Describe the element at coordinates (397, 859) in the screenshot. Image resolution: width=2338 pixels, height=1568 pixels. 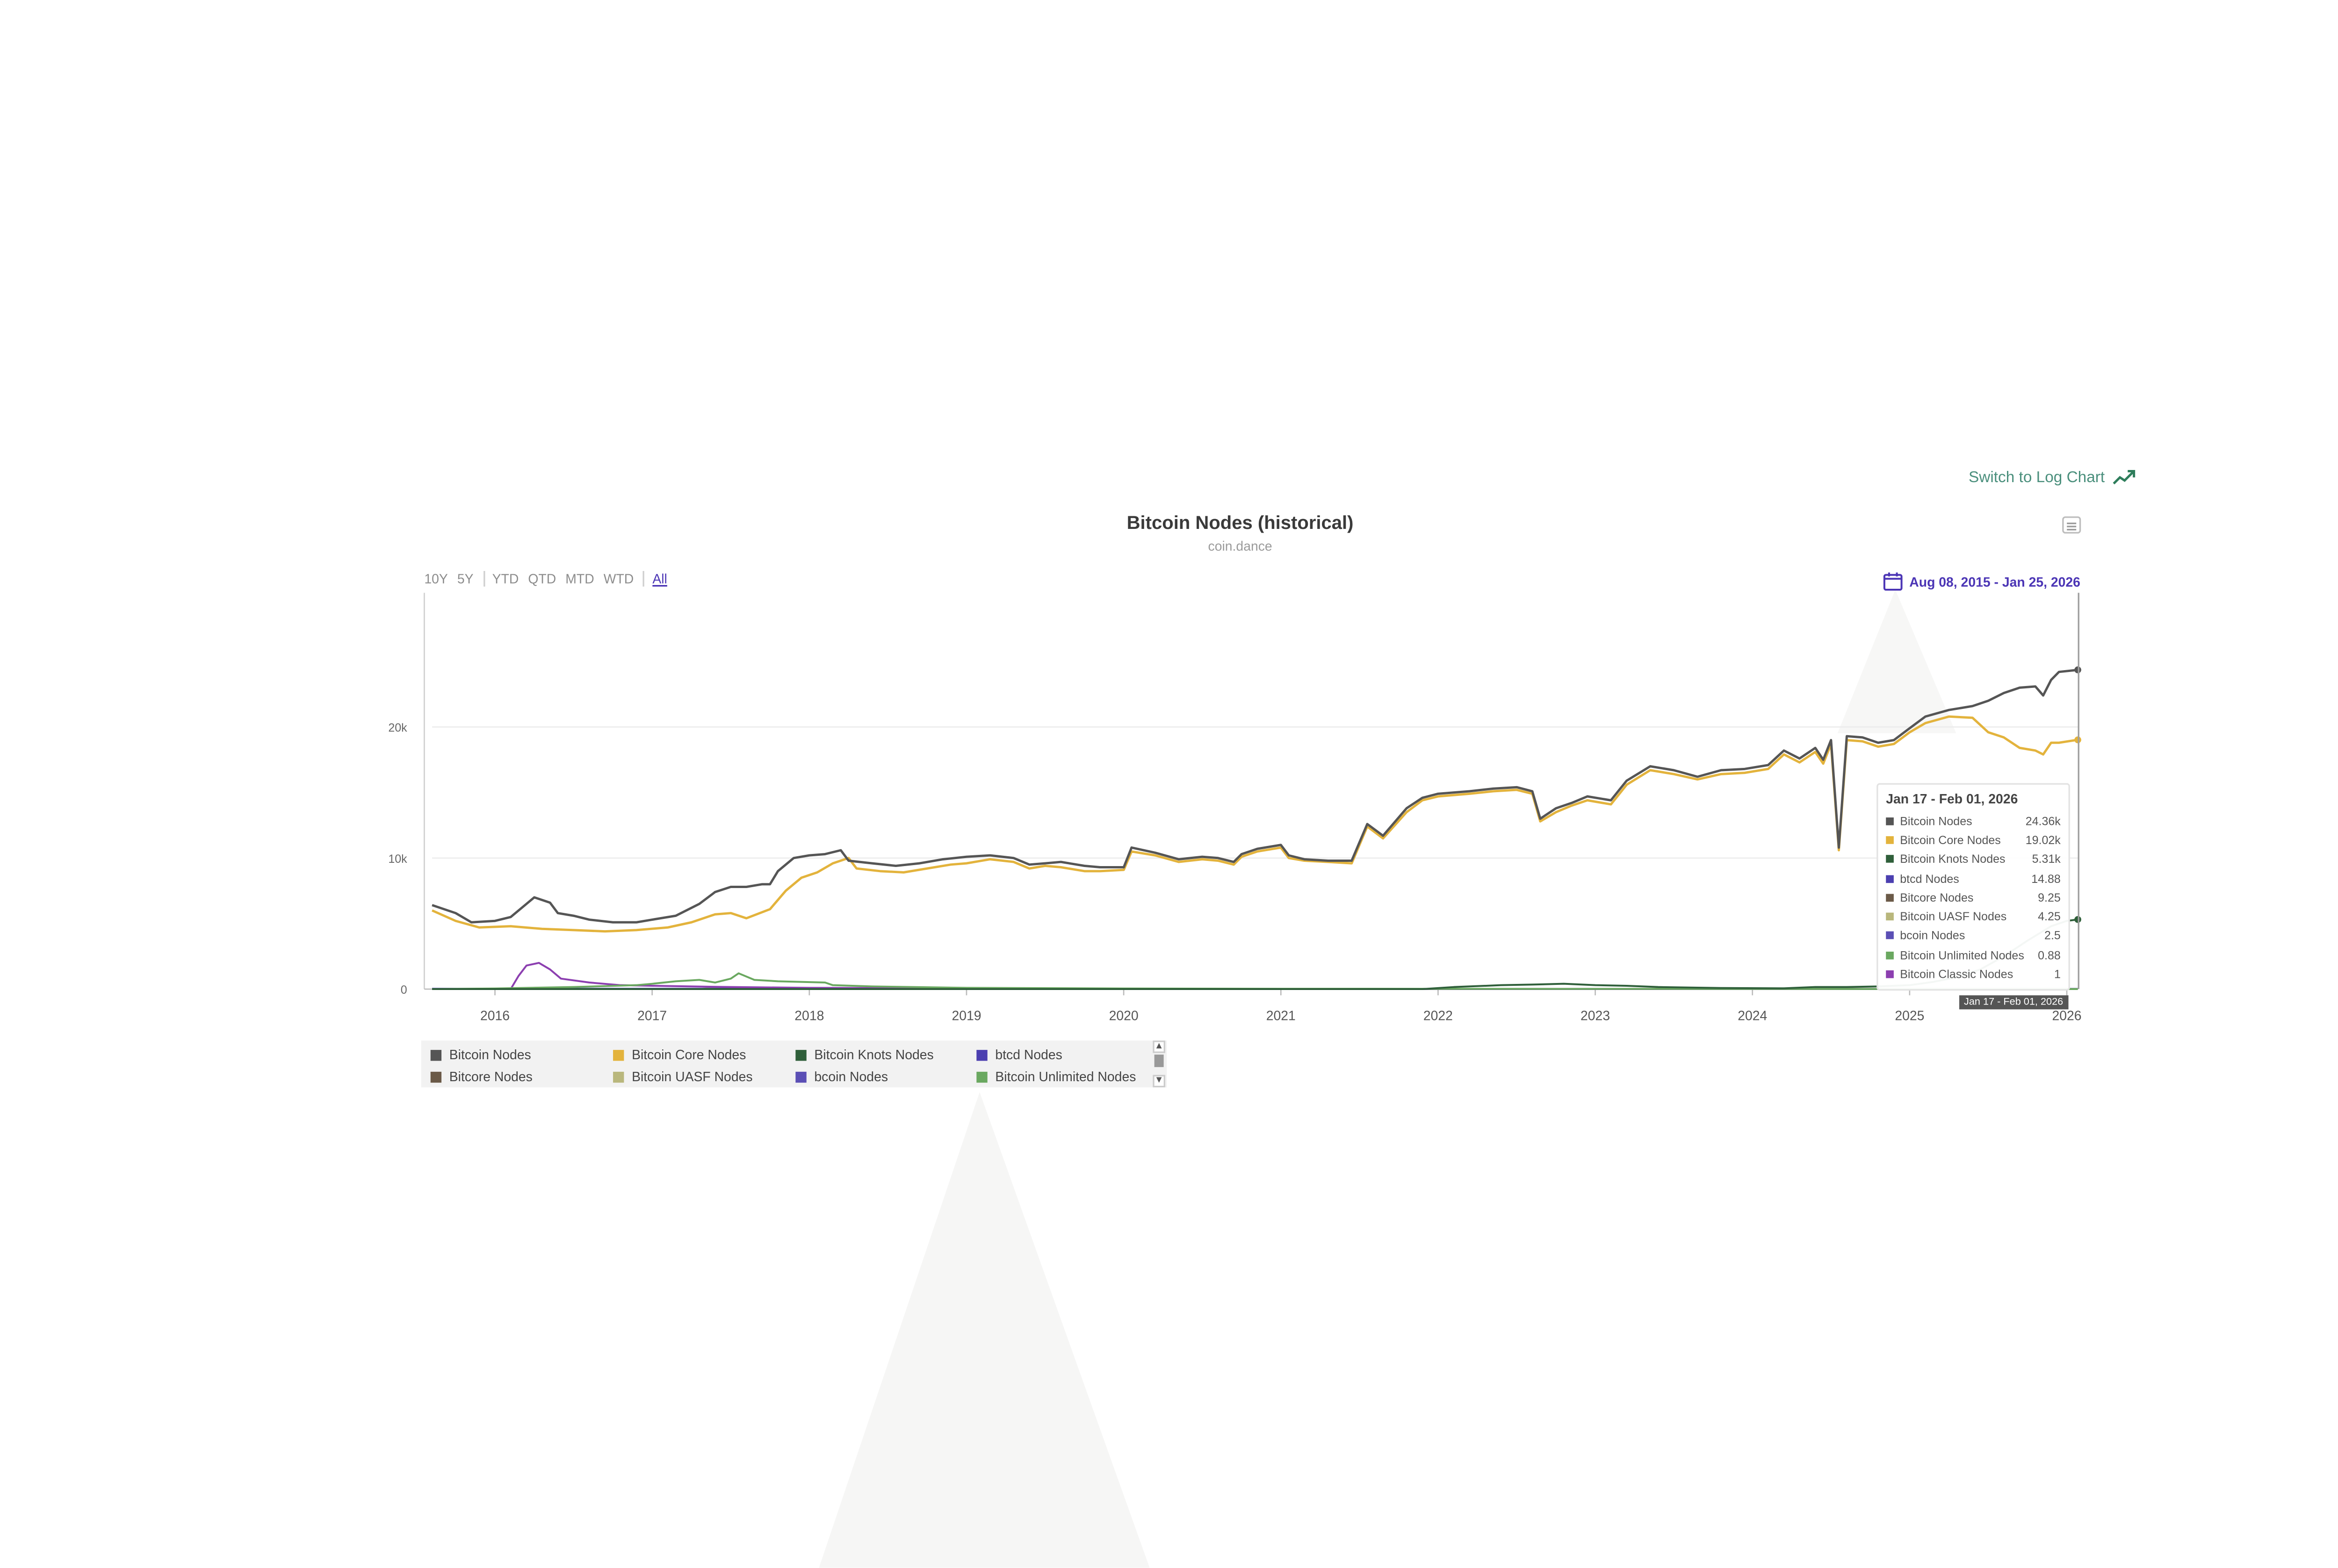
I see `y-tick-label: 10k` at that location.